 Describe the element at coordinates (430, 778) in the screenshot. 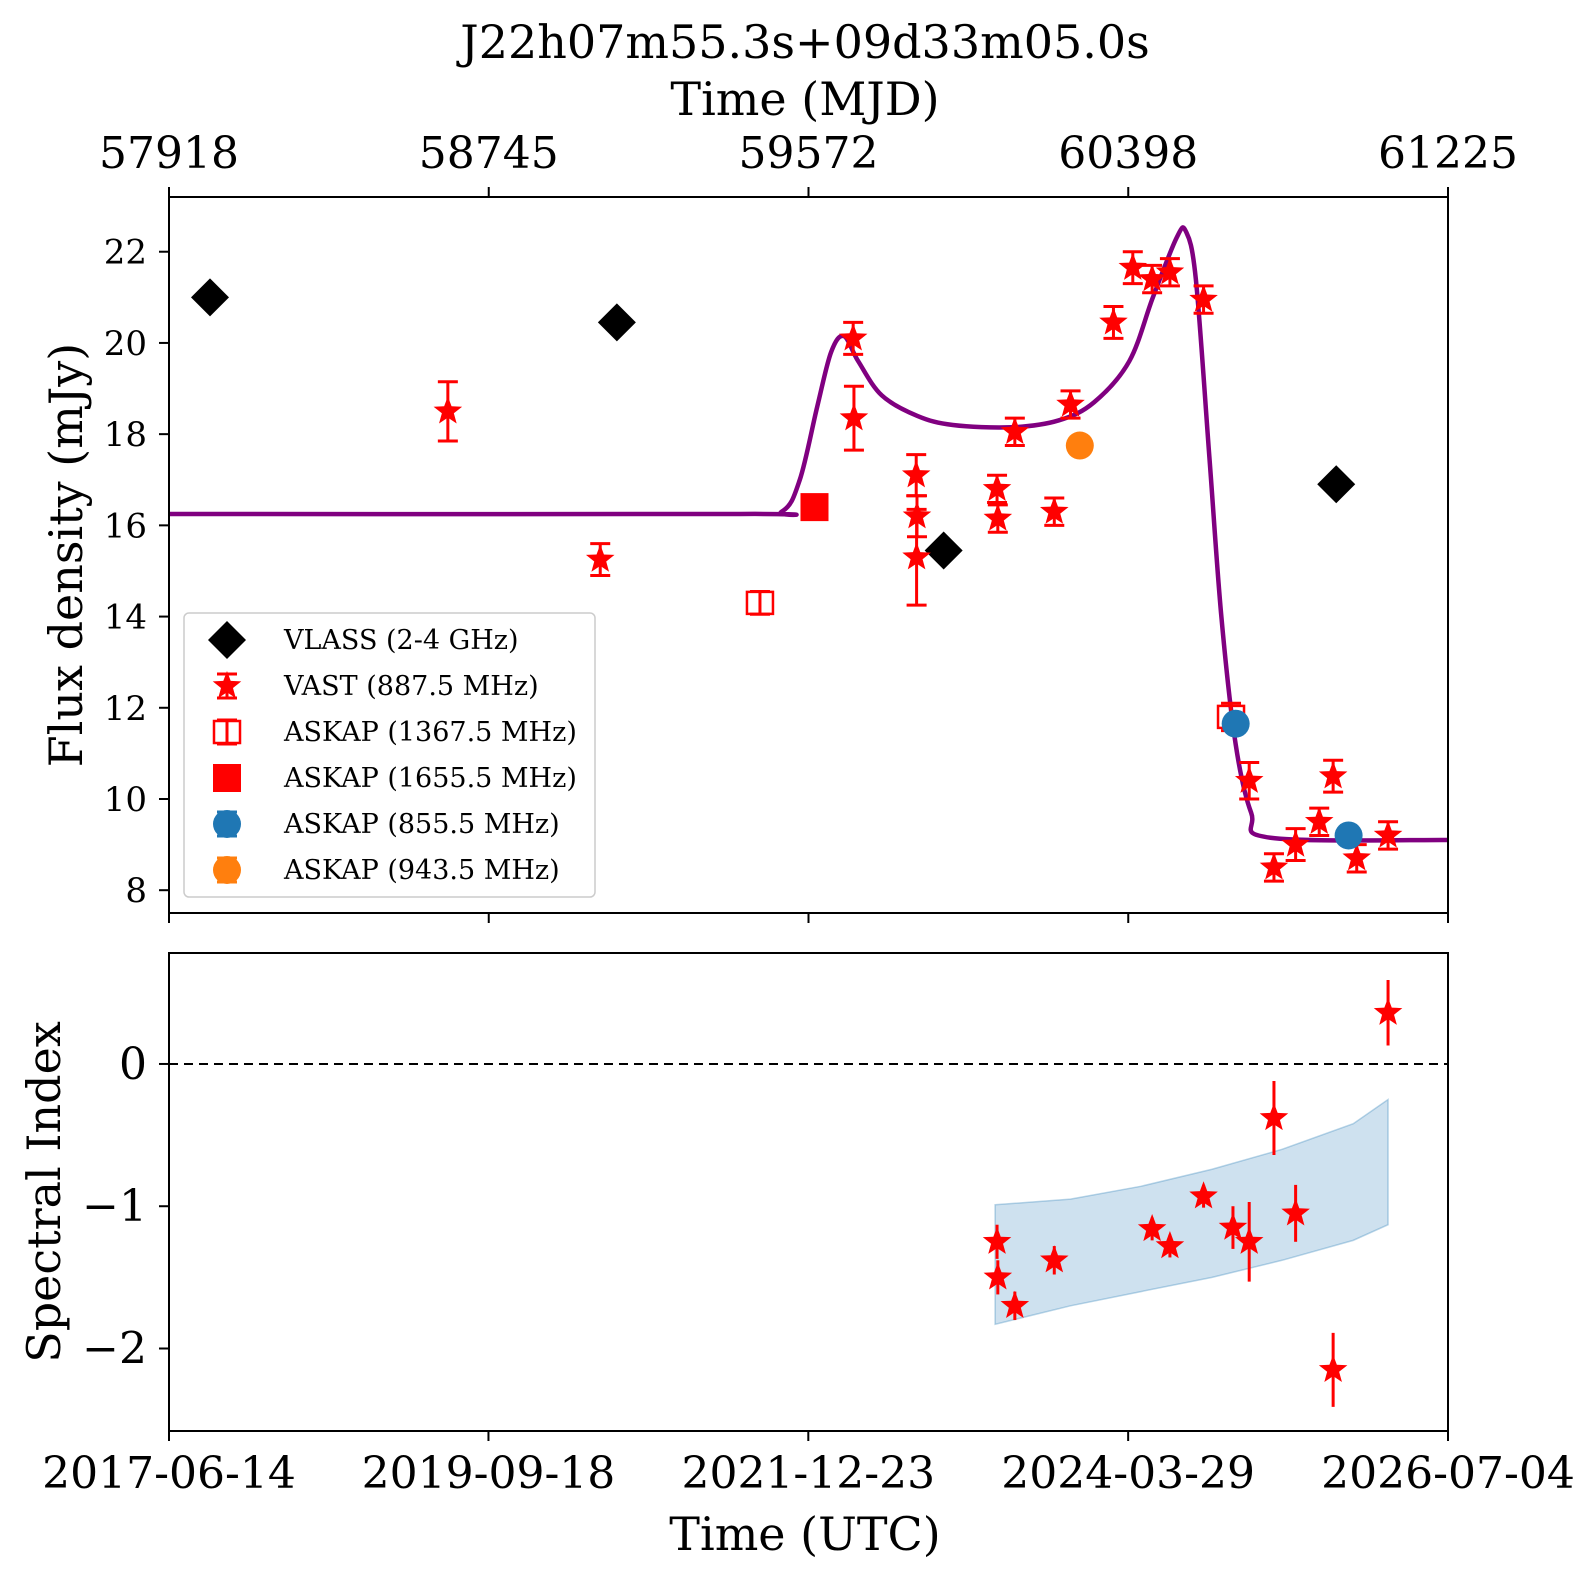

I see `legend-label: ASKAP (1655.5 MHz)` at that location.